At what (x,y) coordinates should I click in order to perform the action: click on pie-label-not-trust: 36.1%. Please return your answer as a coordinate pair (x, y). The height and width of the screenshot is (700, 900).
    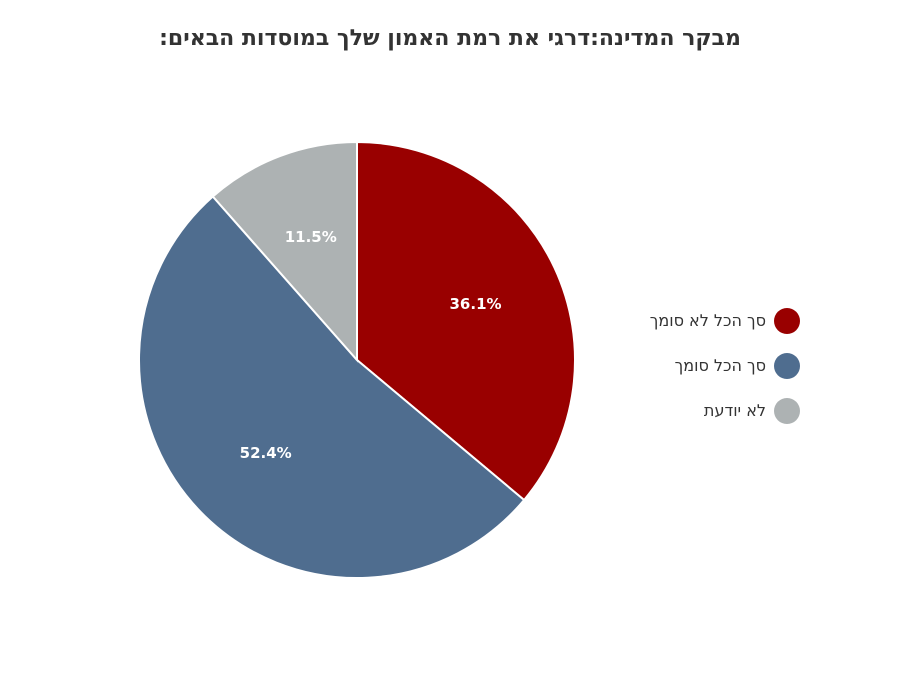
    Looking at the image, I should click on (476, 304).